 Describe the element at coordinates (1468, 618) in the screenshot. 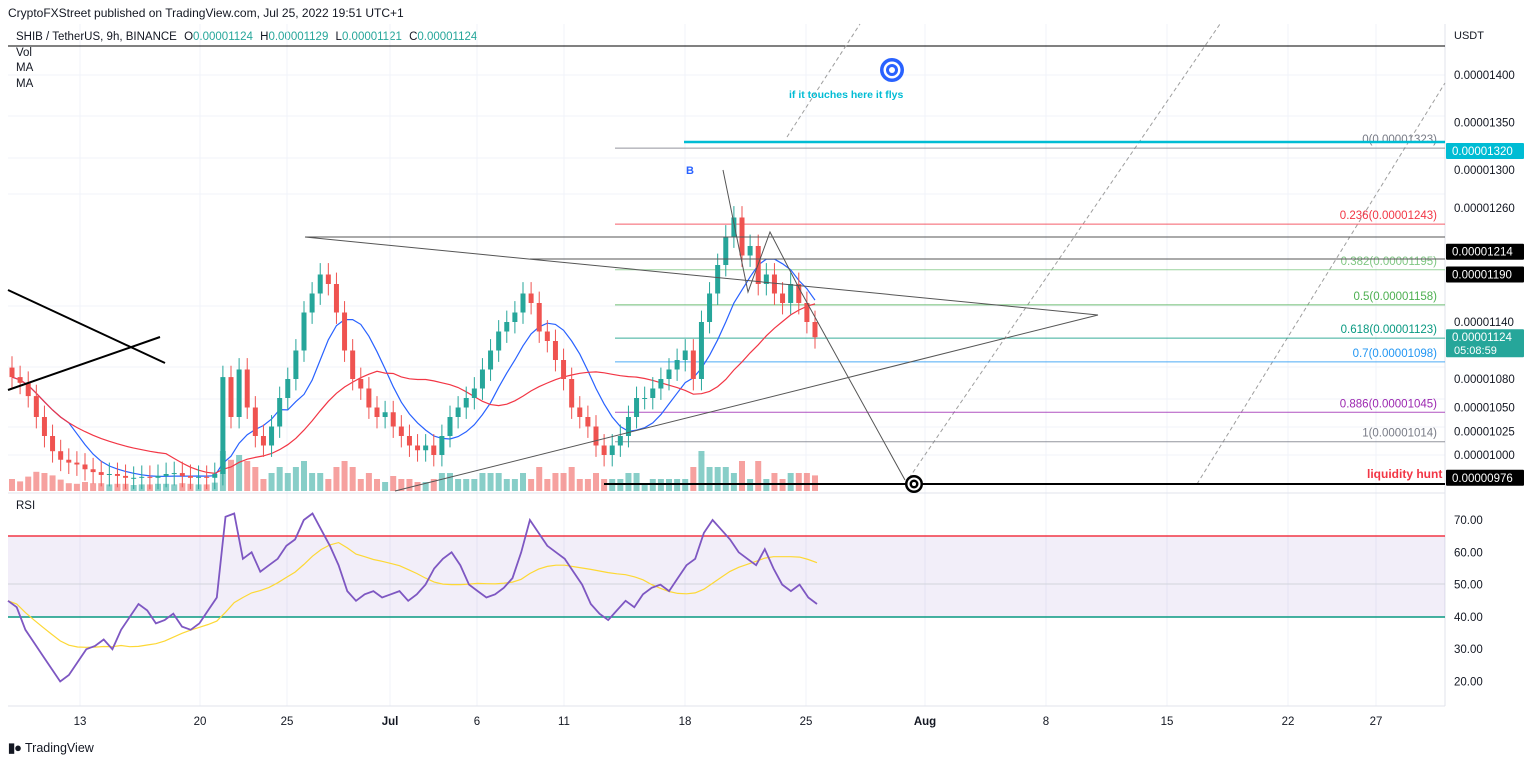

I see `rsi-tick: 40.00` at that location.